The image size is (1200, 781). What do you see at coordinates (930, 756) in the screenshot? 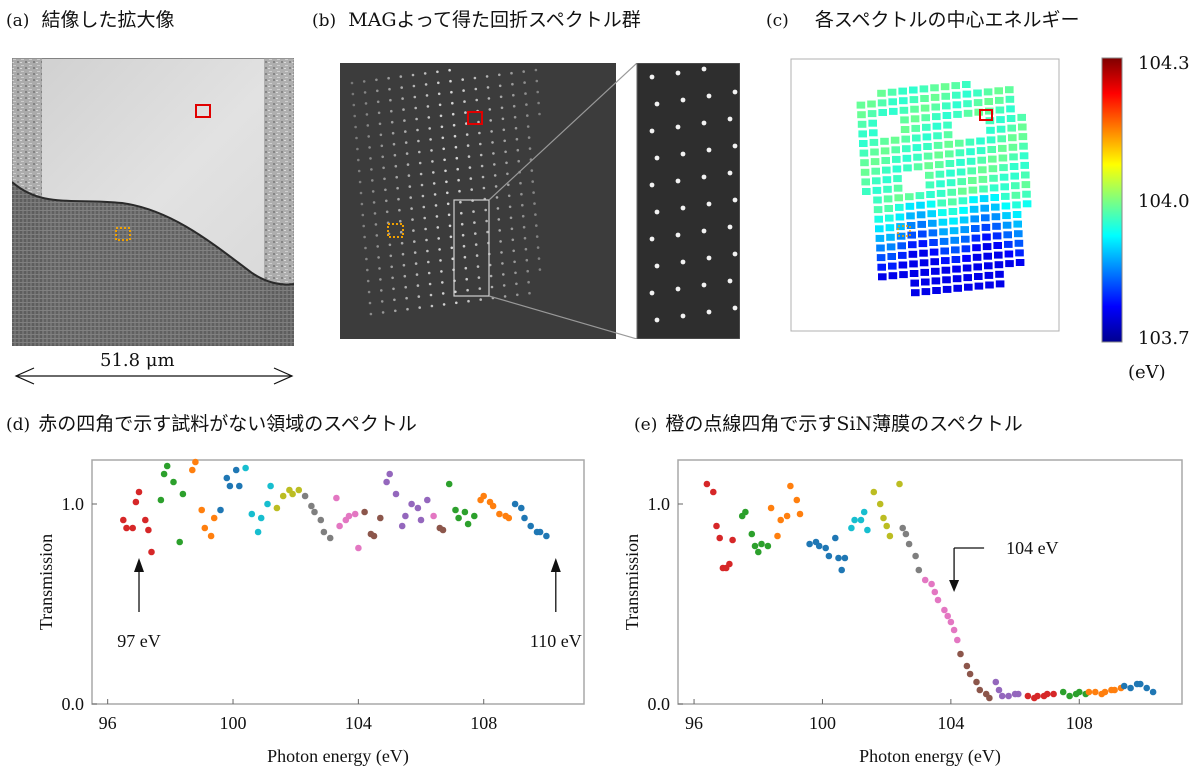
I see `x-axis-label: Photon energy (eV)` at bounding box center [930, 756].